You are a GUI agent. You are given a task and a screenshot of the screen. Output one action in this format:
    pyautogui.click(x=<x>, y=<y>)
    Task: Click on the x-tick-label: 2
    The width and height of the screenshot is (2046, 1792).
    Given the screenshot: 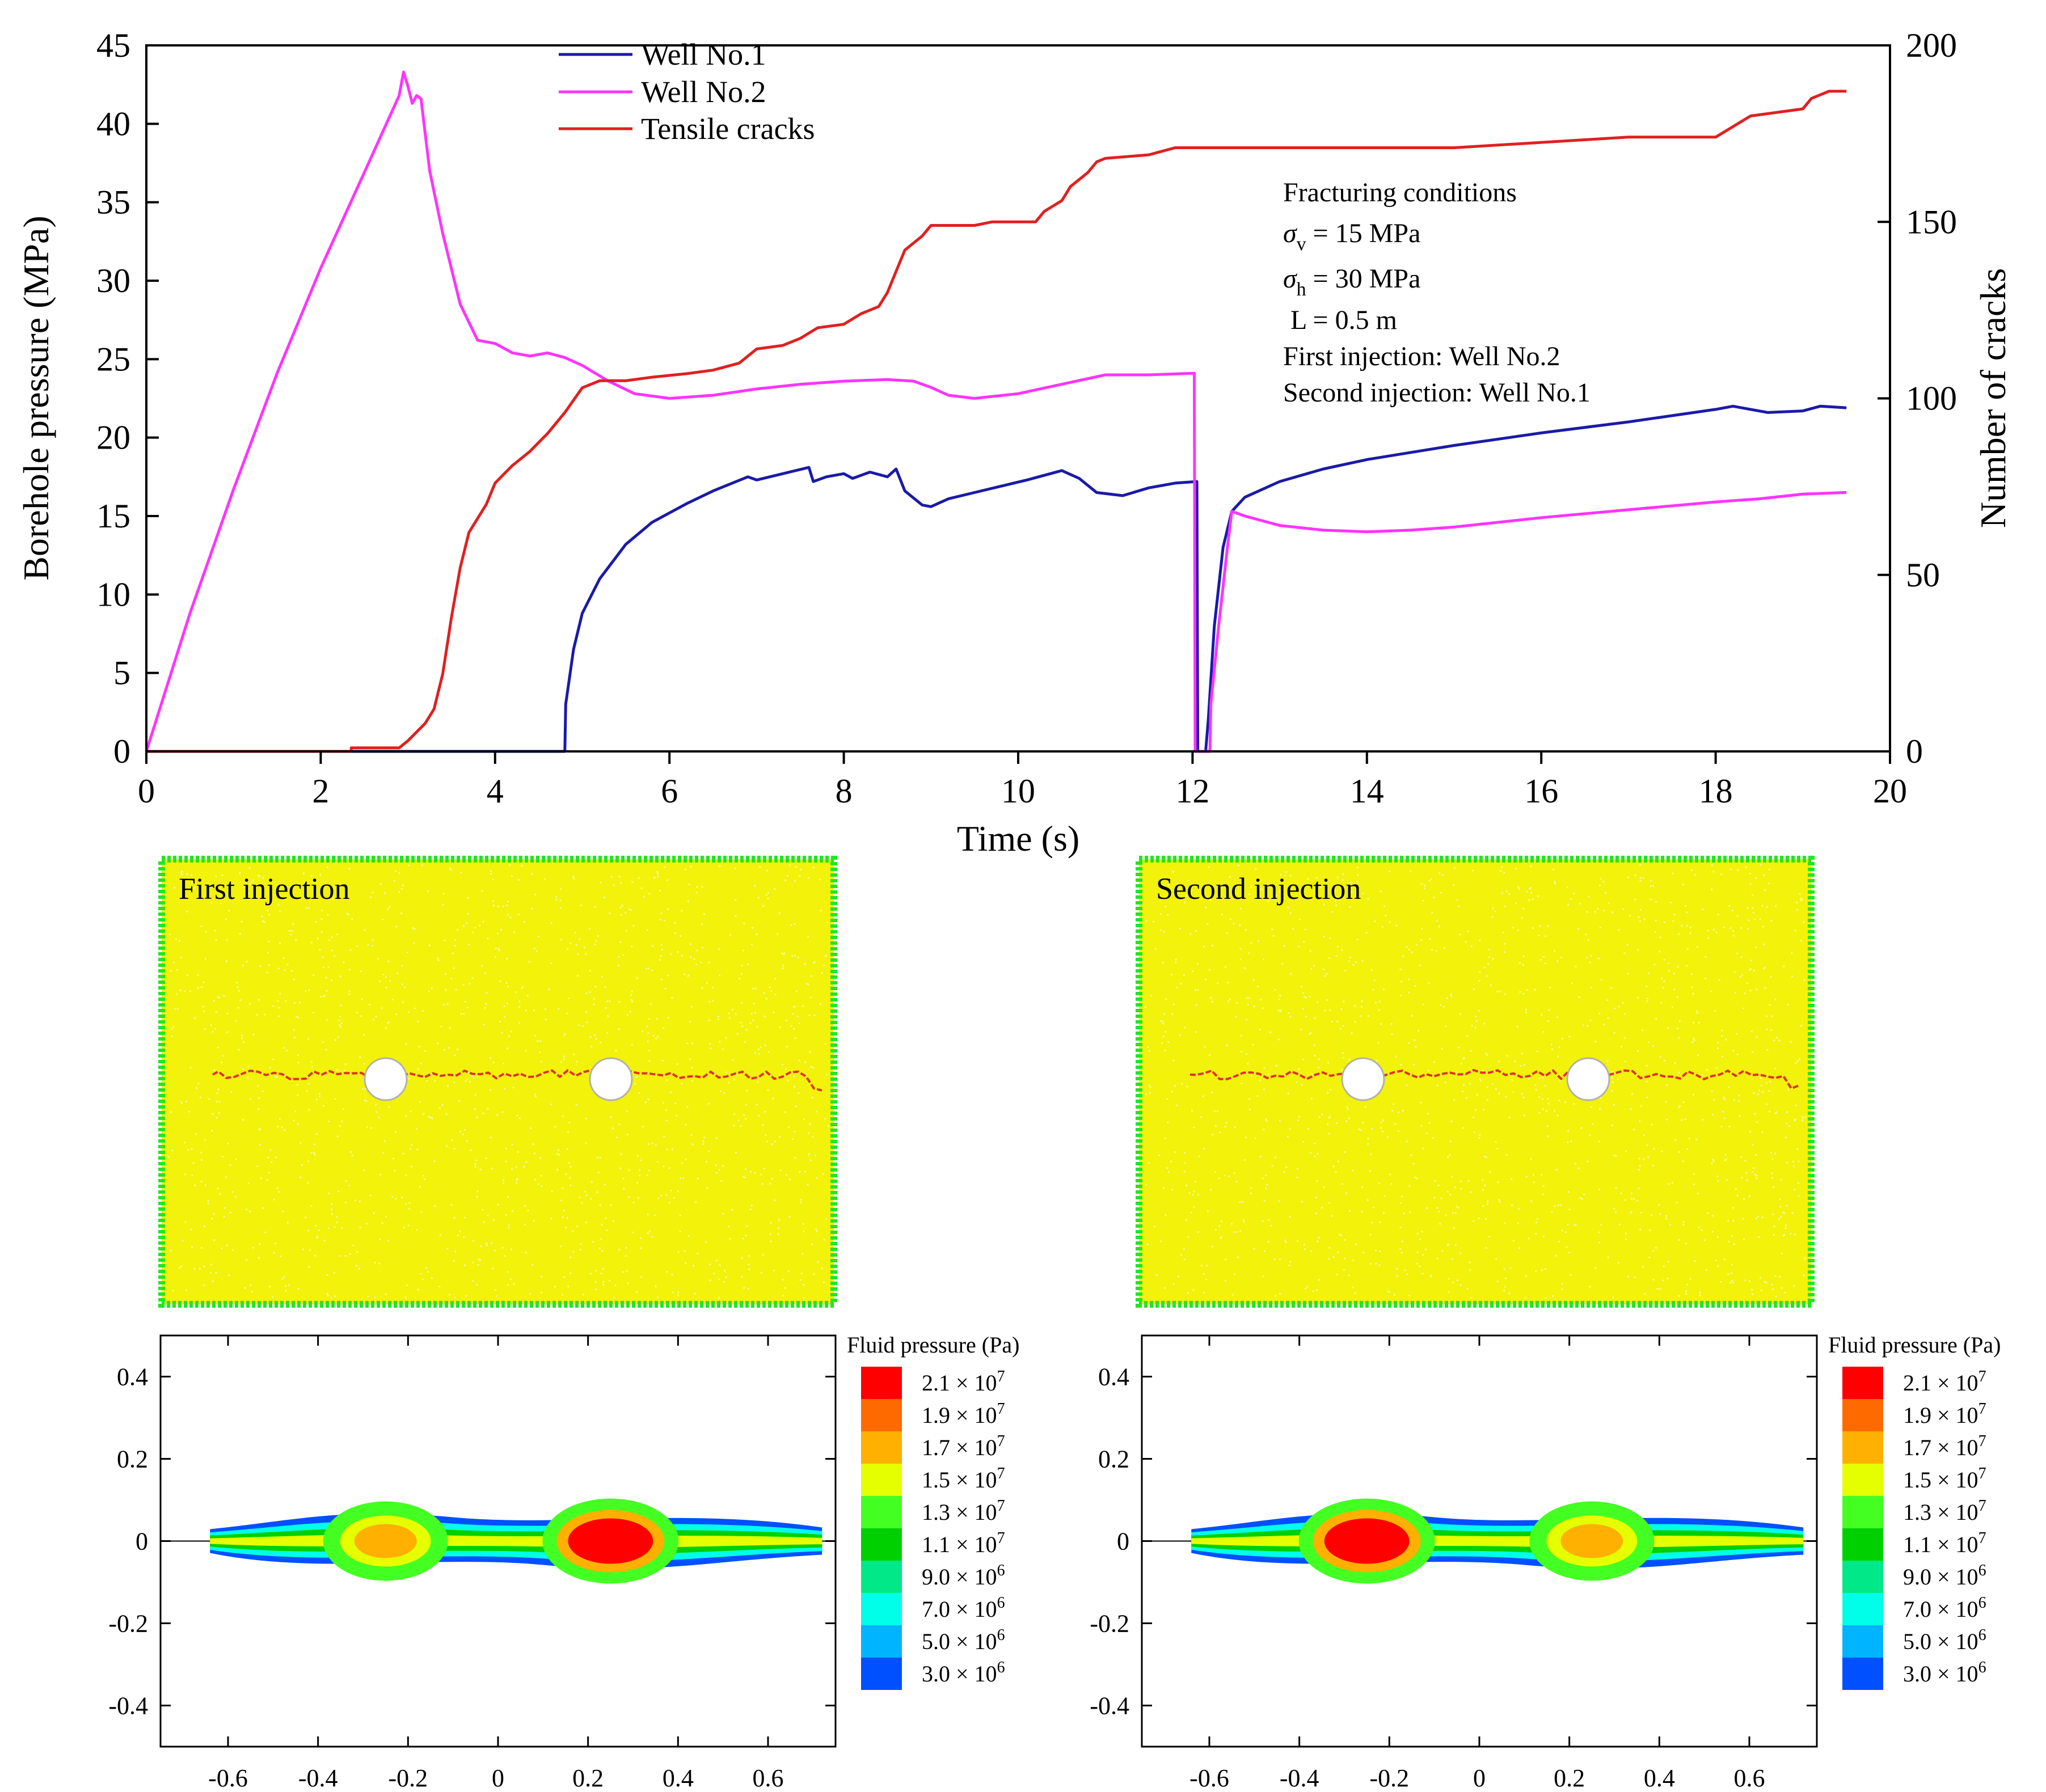 What is the action you would take?
    pyautogui.click(x=320, y=791)
    